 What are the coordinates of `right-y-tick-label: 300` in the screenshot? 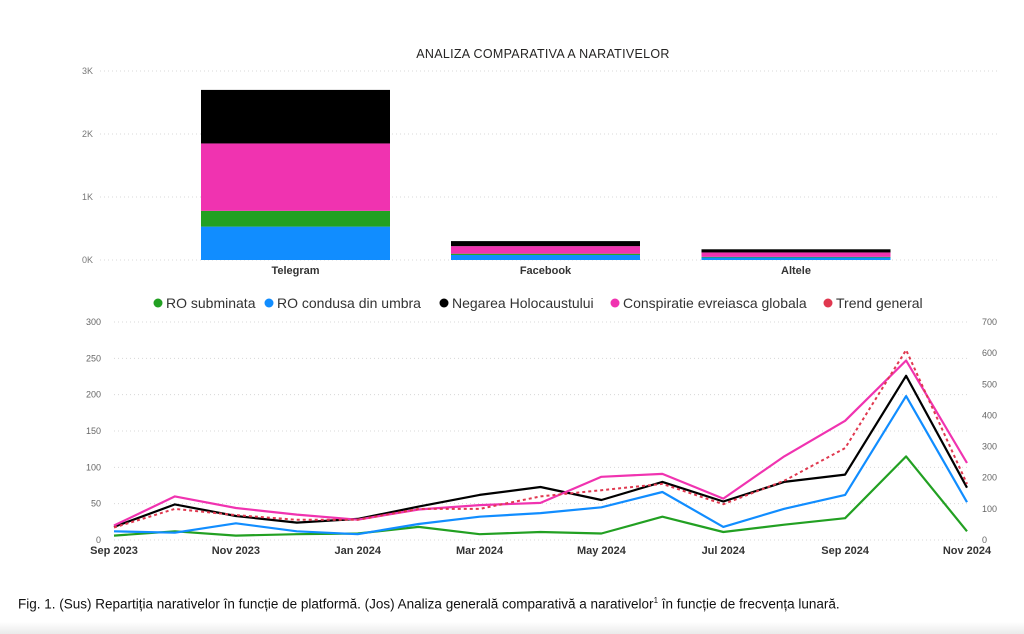 It's located at (989, 447).